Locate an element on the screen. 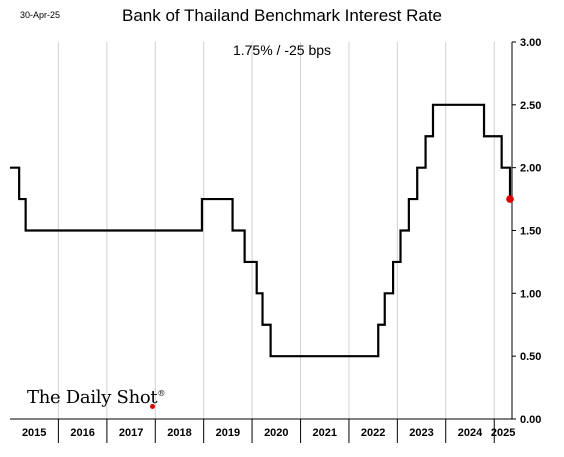 The height and width of the screenshot is (457, 564). y-tick-label: 1.00 is located at coordinates (530, 294).